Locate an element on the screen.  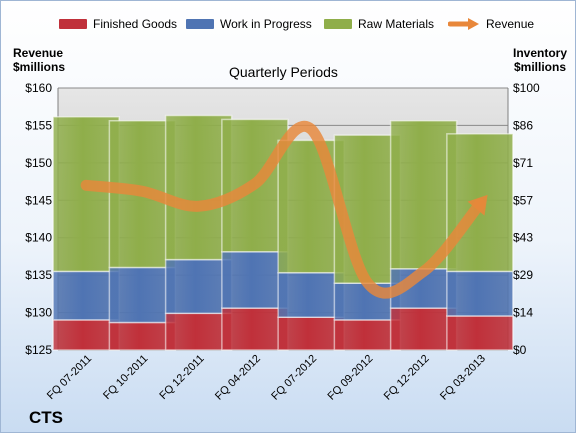
chart-title: Quarterly Periods is located at coordinates (283, 72).